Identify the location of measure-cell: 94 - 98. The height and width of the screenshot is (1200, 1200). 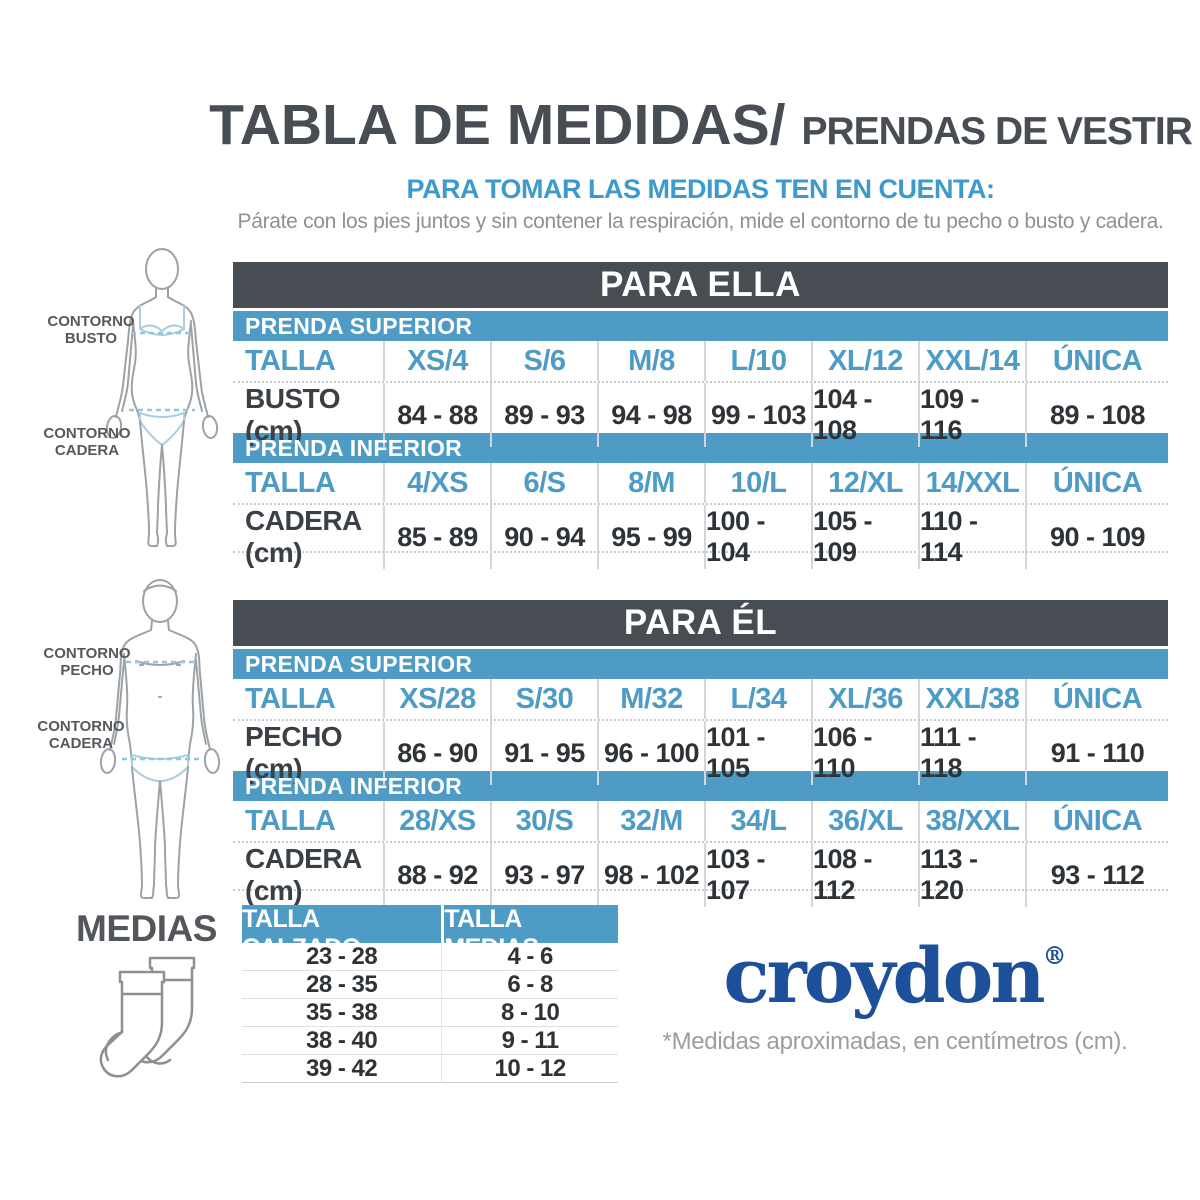
(650, 415).